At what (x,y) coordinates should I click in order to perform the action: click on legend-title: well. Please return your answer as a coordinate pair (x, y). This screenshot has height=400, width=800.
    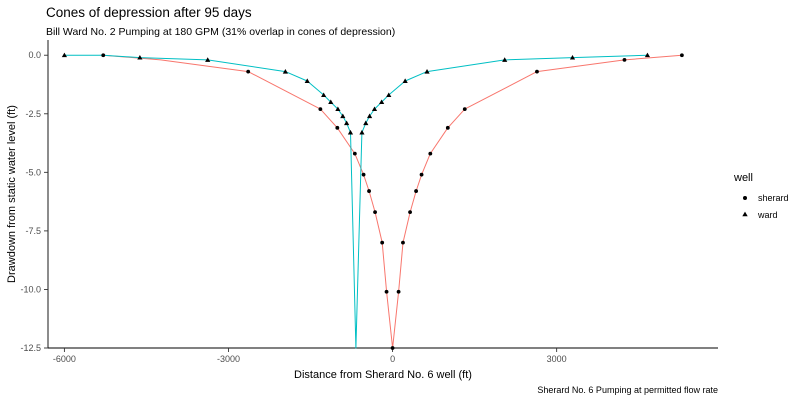
    Looking at the image, I should click on (743, 178).